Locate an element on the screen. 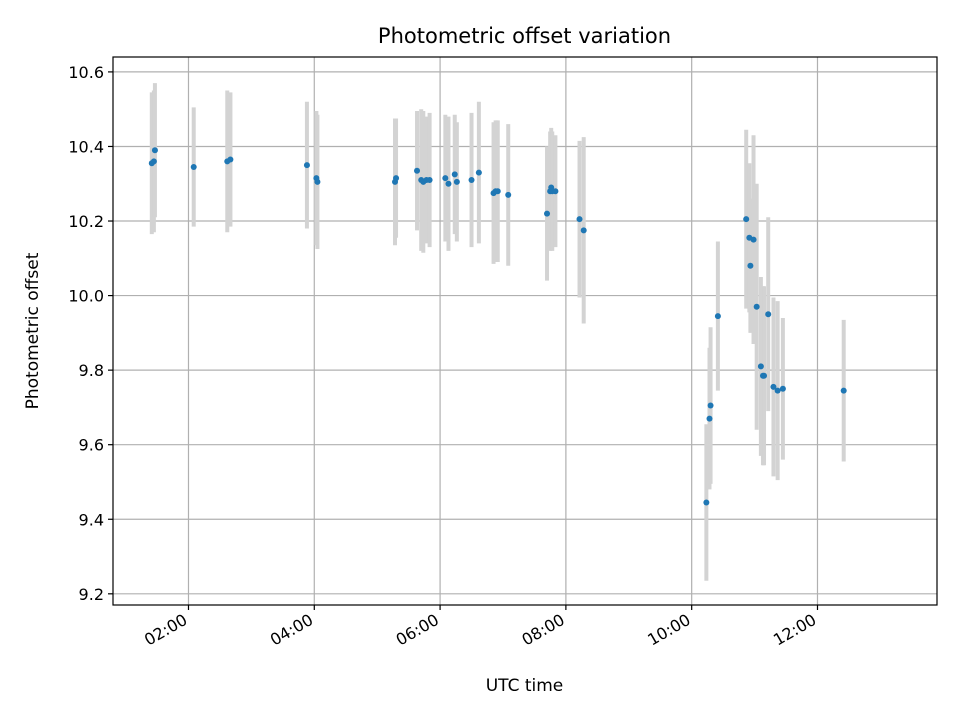  y-tick-label: 10.6 is located at coordinates (86, 72).